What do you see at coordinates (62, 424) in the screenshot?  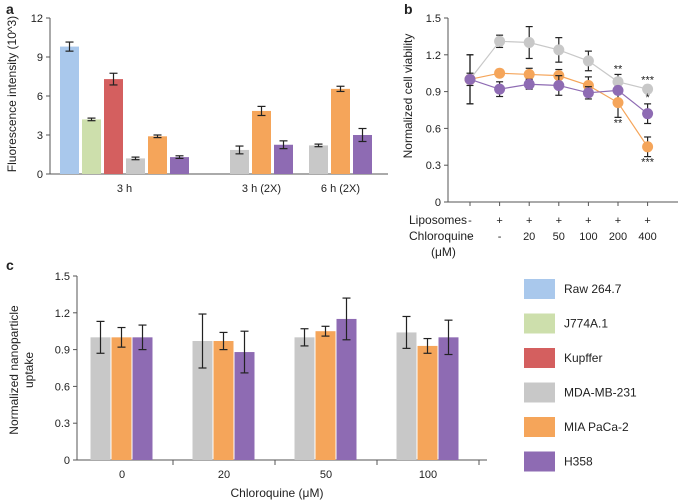 I see `chart-c-ytick-label: 0.3` at bounding box center [62, 424].